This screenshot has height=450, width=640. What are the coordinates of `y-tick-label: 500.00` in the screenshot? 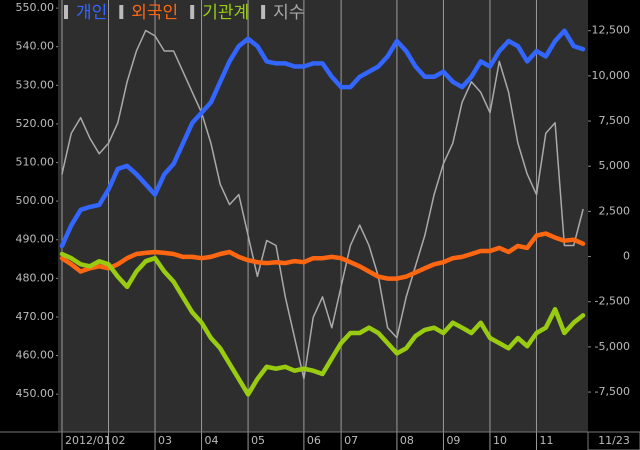 It's located at (35, 200).